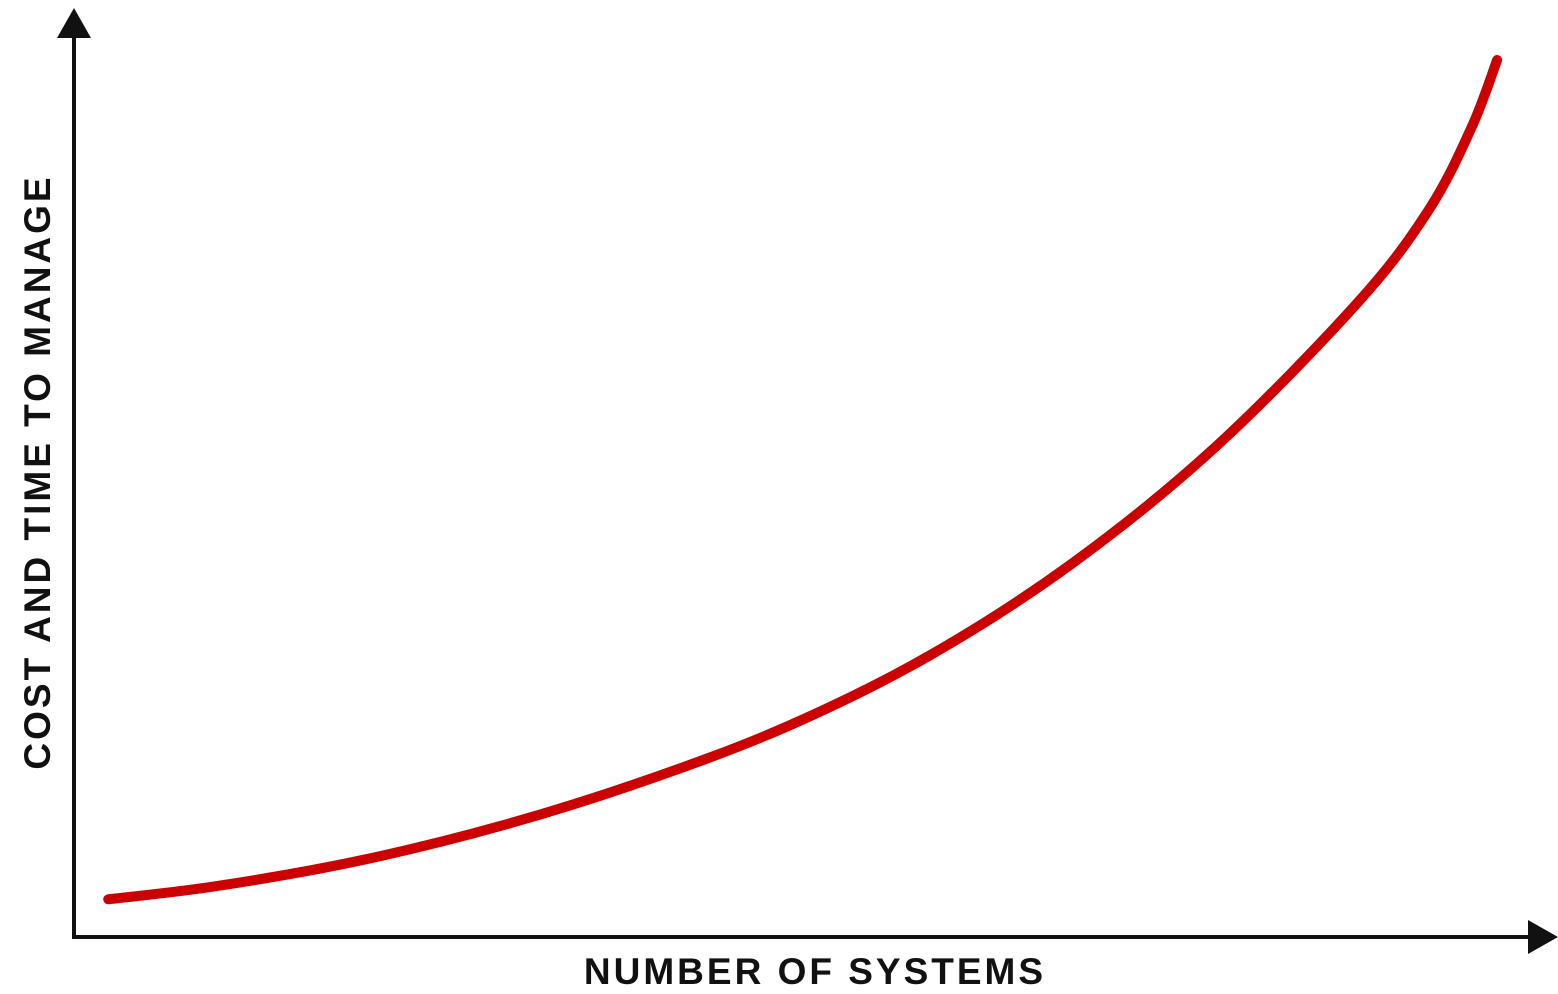 Image resolution: width=1558 pixels, height=994 pixels. I want to click on y-axis-label: COST AND TIME TO MANAGE, so click(37, 471).